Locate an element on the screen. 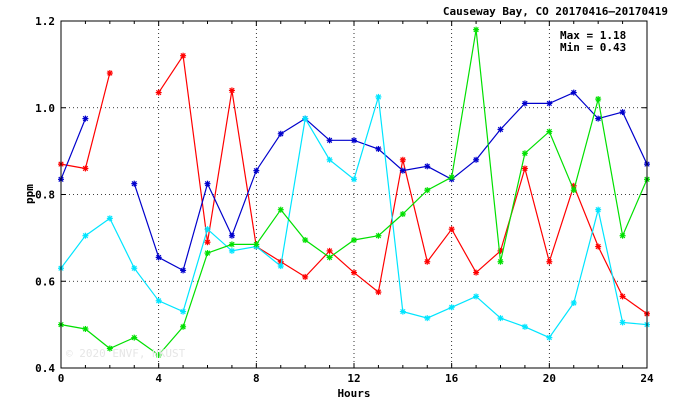 The image size is (674, 409). stat-max: Max = 1.18 is located at coordinates (593, 35).